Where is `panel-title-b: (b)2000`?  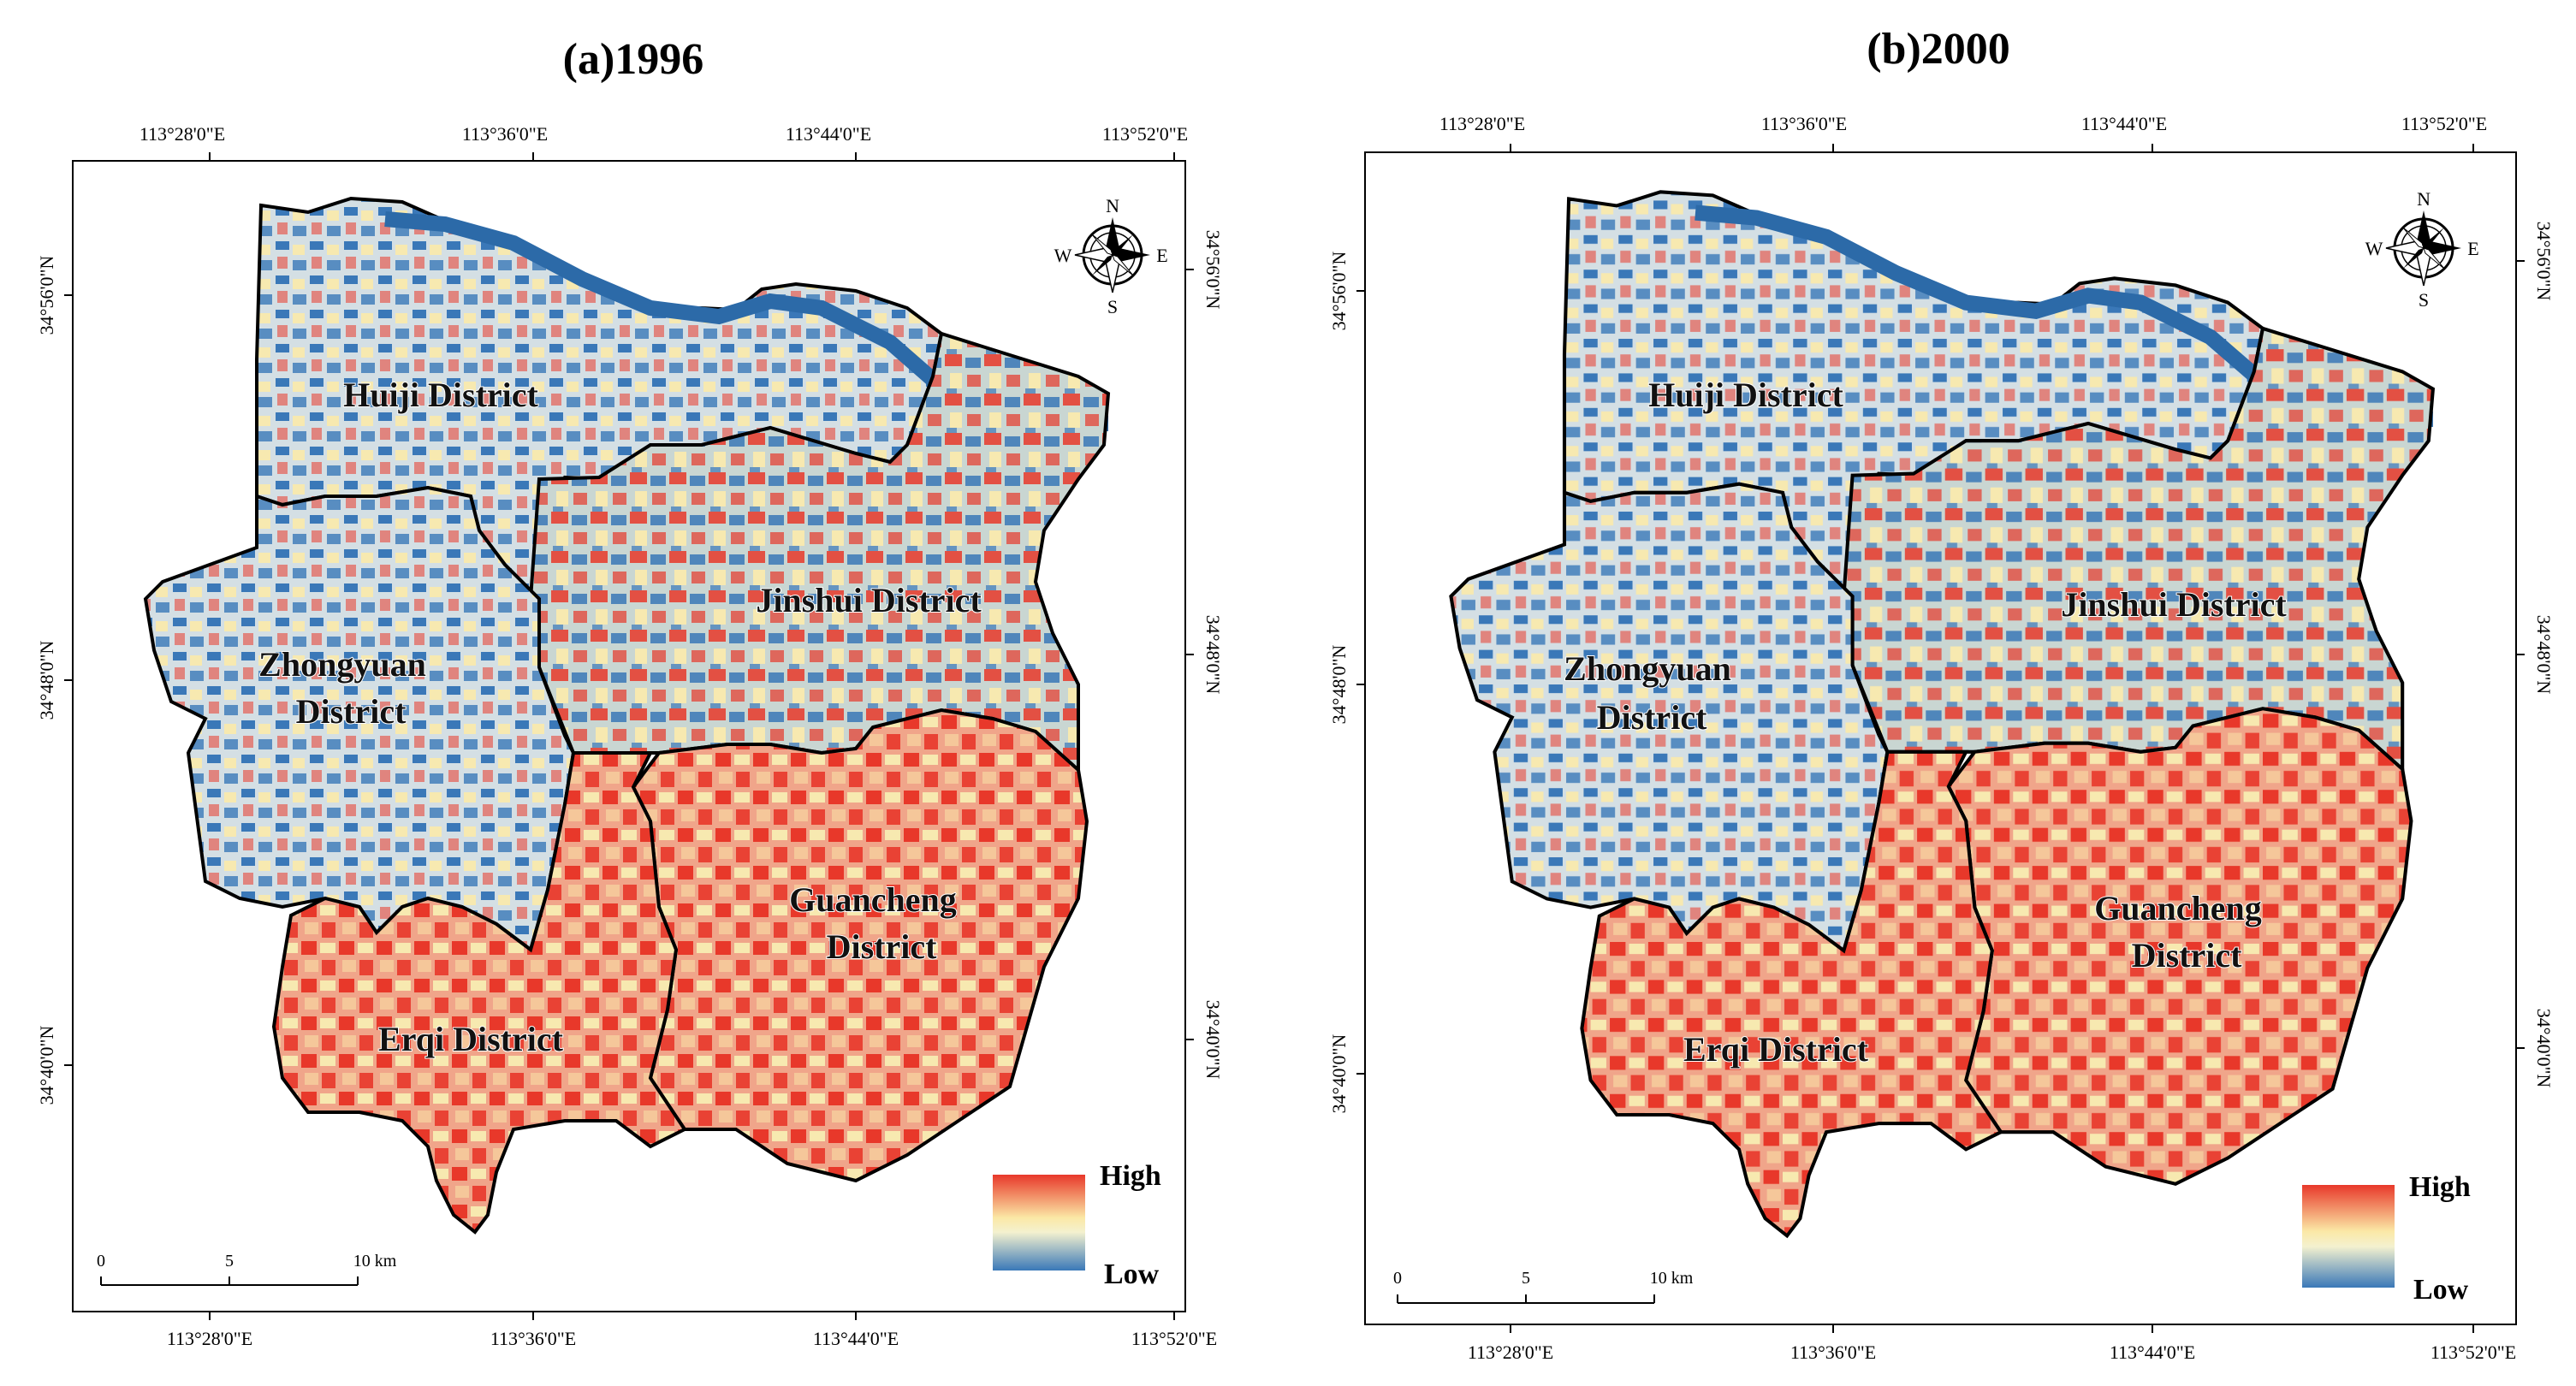
panel-title-b: (b)2000 is located at coordinates (1938, 49).